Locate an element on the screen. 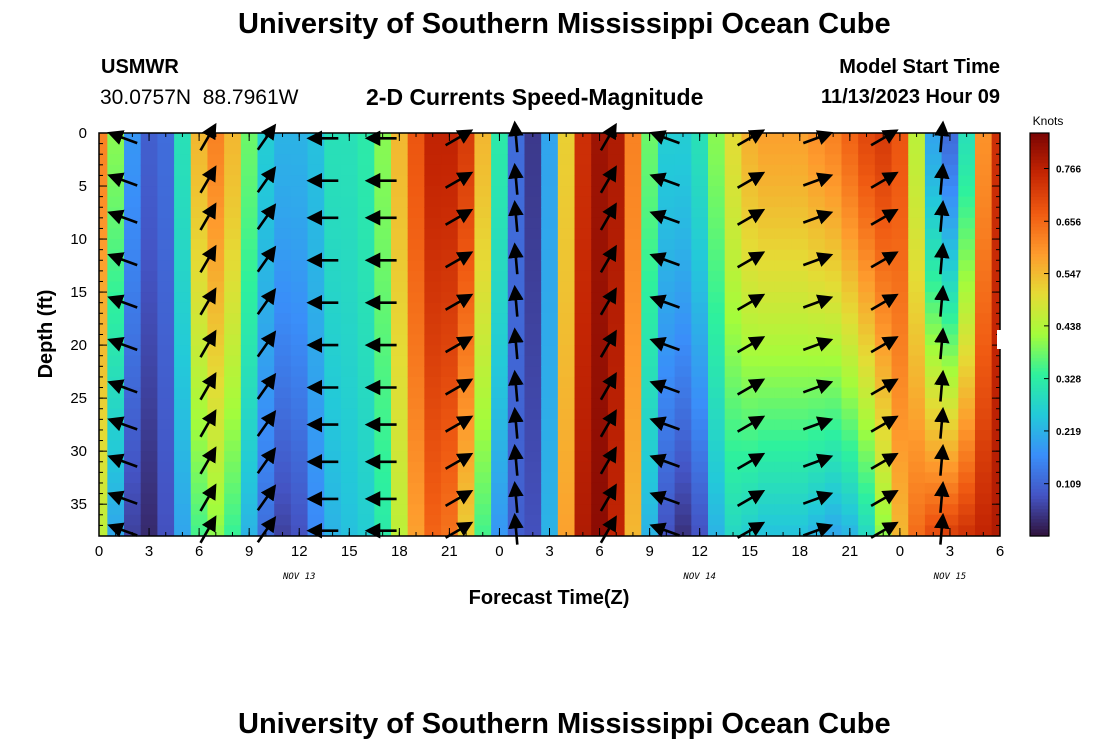  colorbar-tick-label: 0.766 is located at coordinates (1068, 170).